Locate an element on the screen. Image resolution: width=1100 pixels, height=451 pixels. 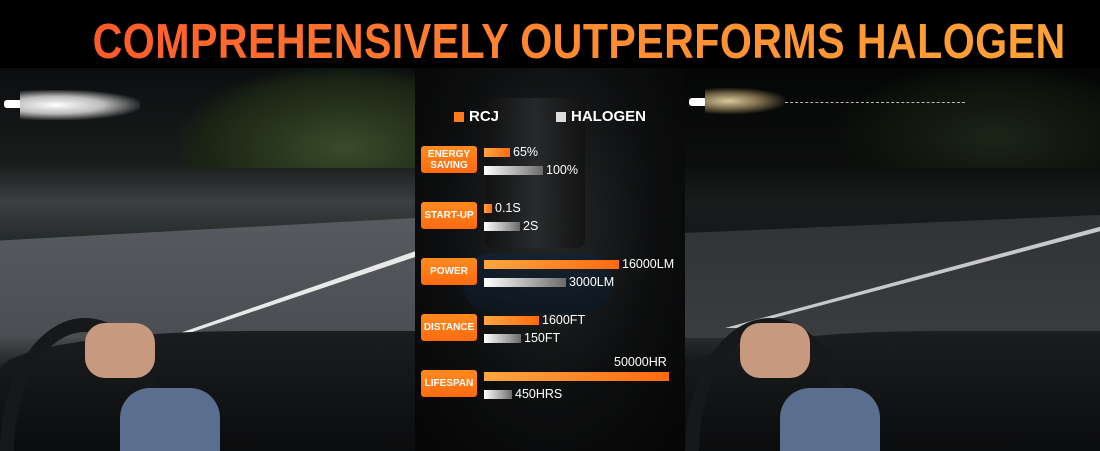
halogen-swatch-icon is located at coordinates (561, 116).